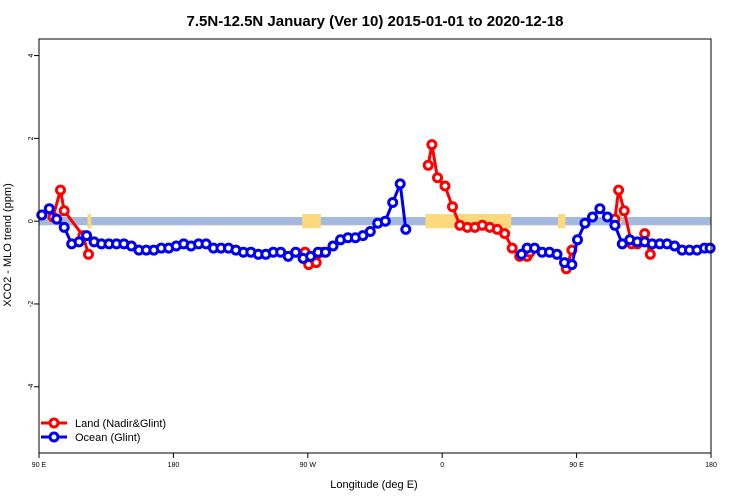 This screenshot has height=500, width=750. I want to click on y-tick-label: 4, so click(31, 56).